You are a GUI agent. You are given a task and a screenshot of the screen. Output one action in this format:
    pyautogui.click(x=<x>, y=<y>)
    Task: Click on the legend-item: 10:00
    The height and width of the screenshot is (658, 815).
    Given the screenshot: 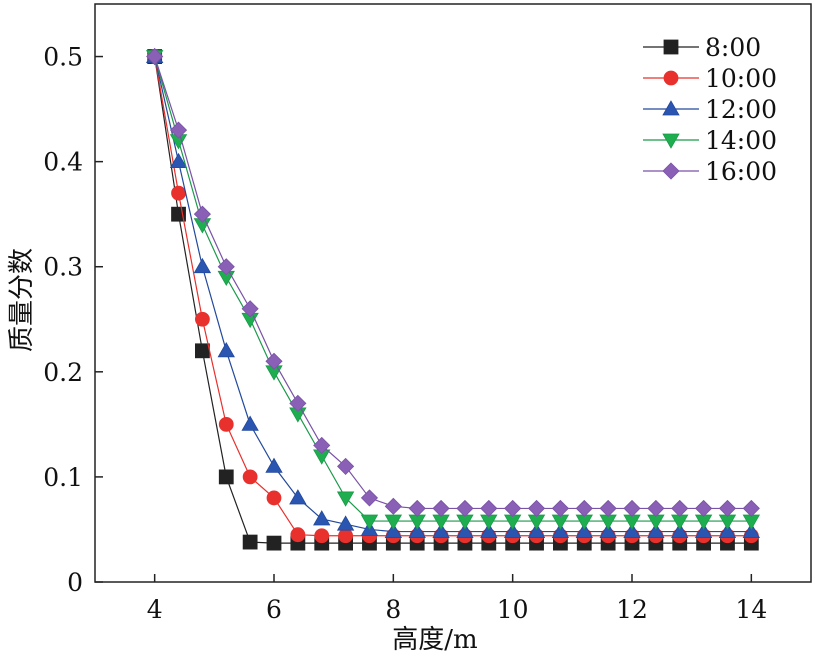 What is the action you would take?
    pyautogui.click(x=710, y=78)
    